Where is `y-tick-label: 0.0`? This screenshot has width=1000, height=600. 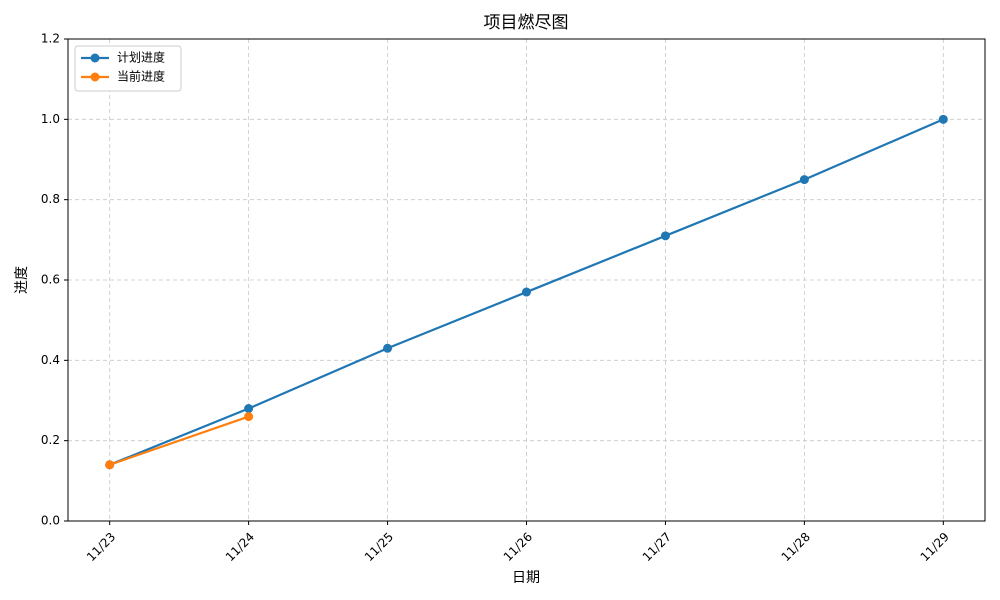
y-tick-label: 0.0 is located at coordinates (50, 521).